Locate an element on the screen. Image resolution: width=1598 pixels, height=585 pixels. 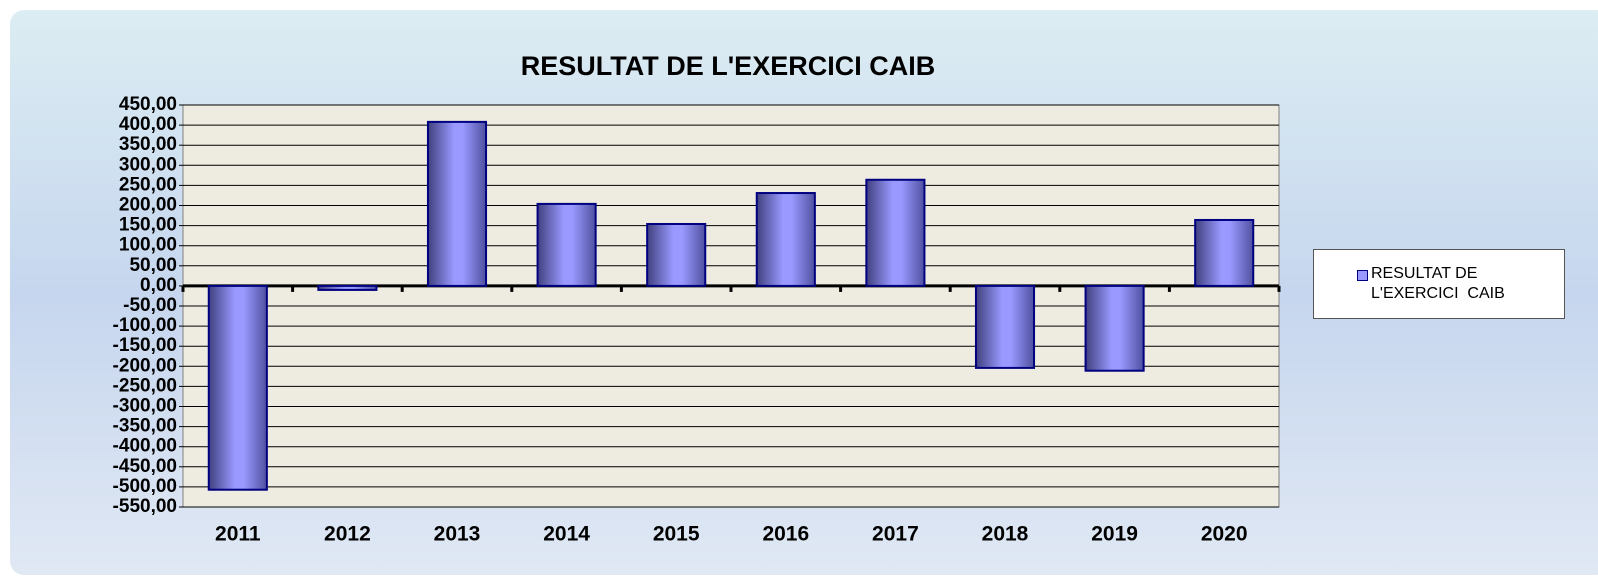
x-tick-label: 2012 is located at coordinates (347, 534).